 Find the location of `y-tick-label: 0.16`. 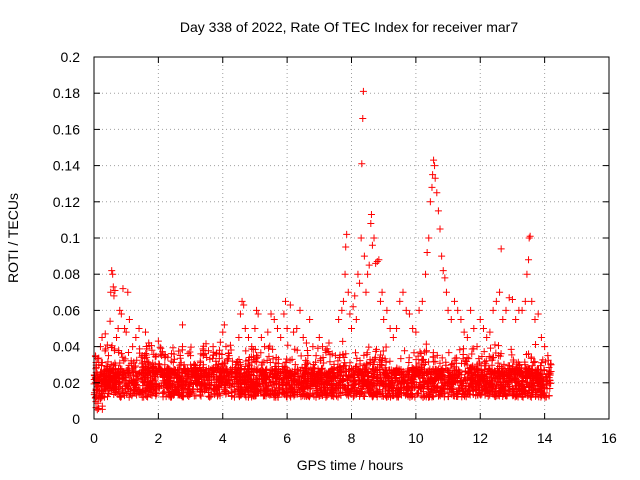

y-tick-label: 0.16 is located at coordinates (66, 129).